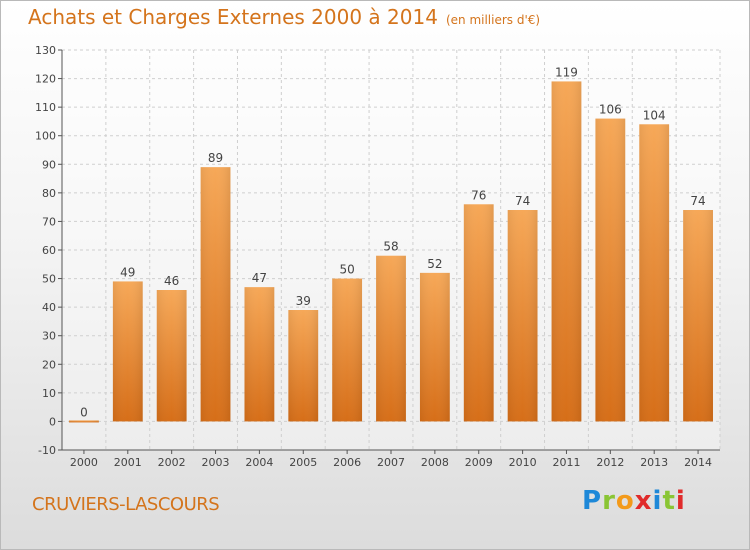  What do you see at coordinates (49, 307) in the screenshot?
I see `y-tick-label: 40` at bounding box center [49, 307].